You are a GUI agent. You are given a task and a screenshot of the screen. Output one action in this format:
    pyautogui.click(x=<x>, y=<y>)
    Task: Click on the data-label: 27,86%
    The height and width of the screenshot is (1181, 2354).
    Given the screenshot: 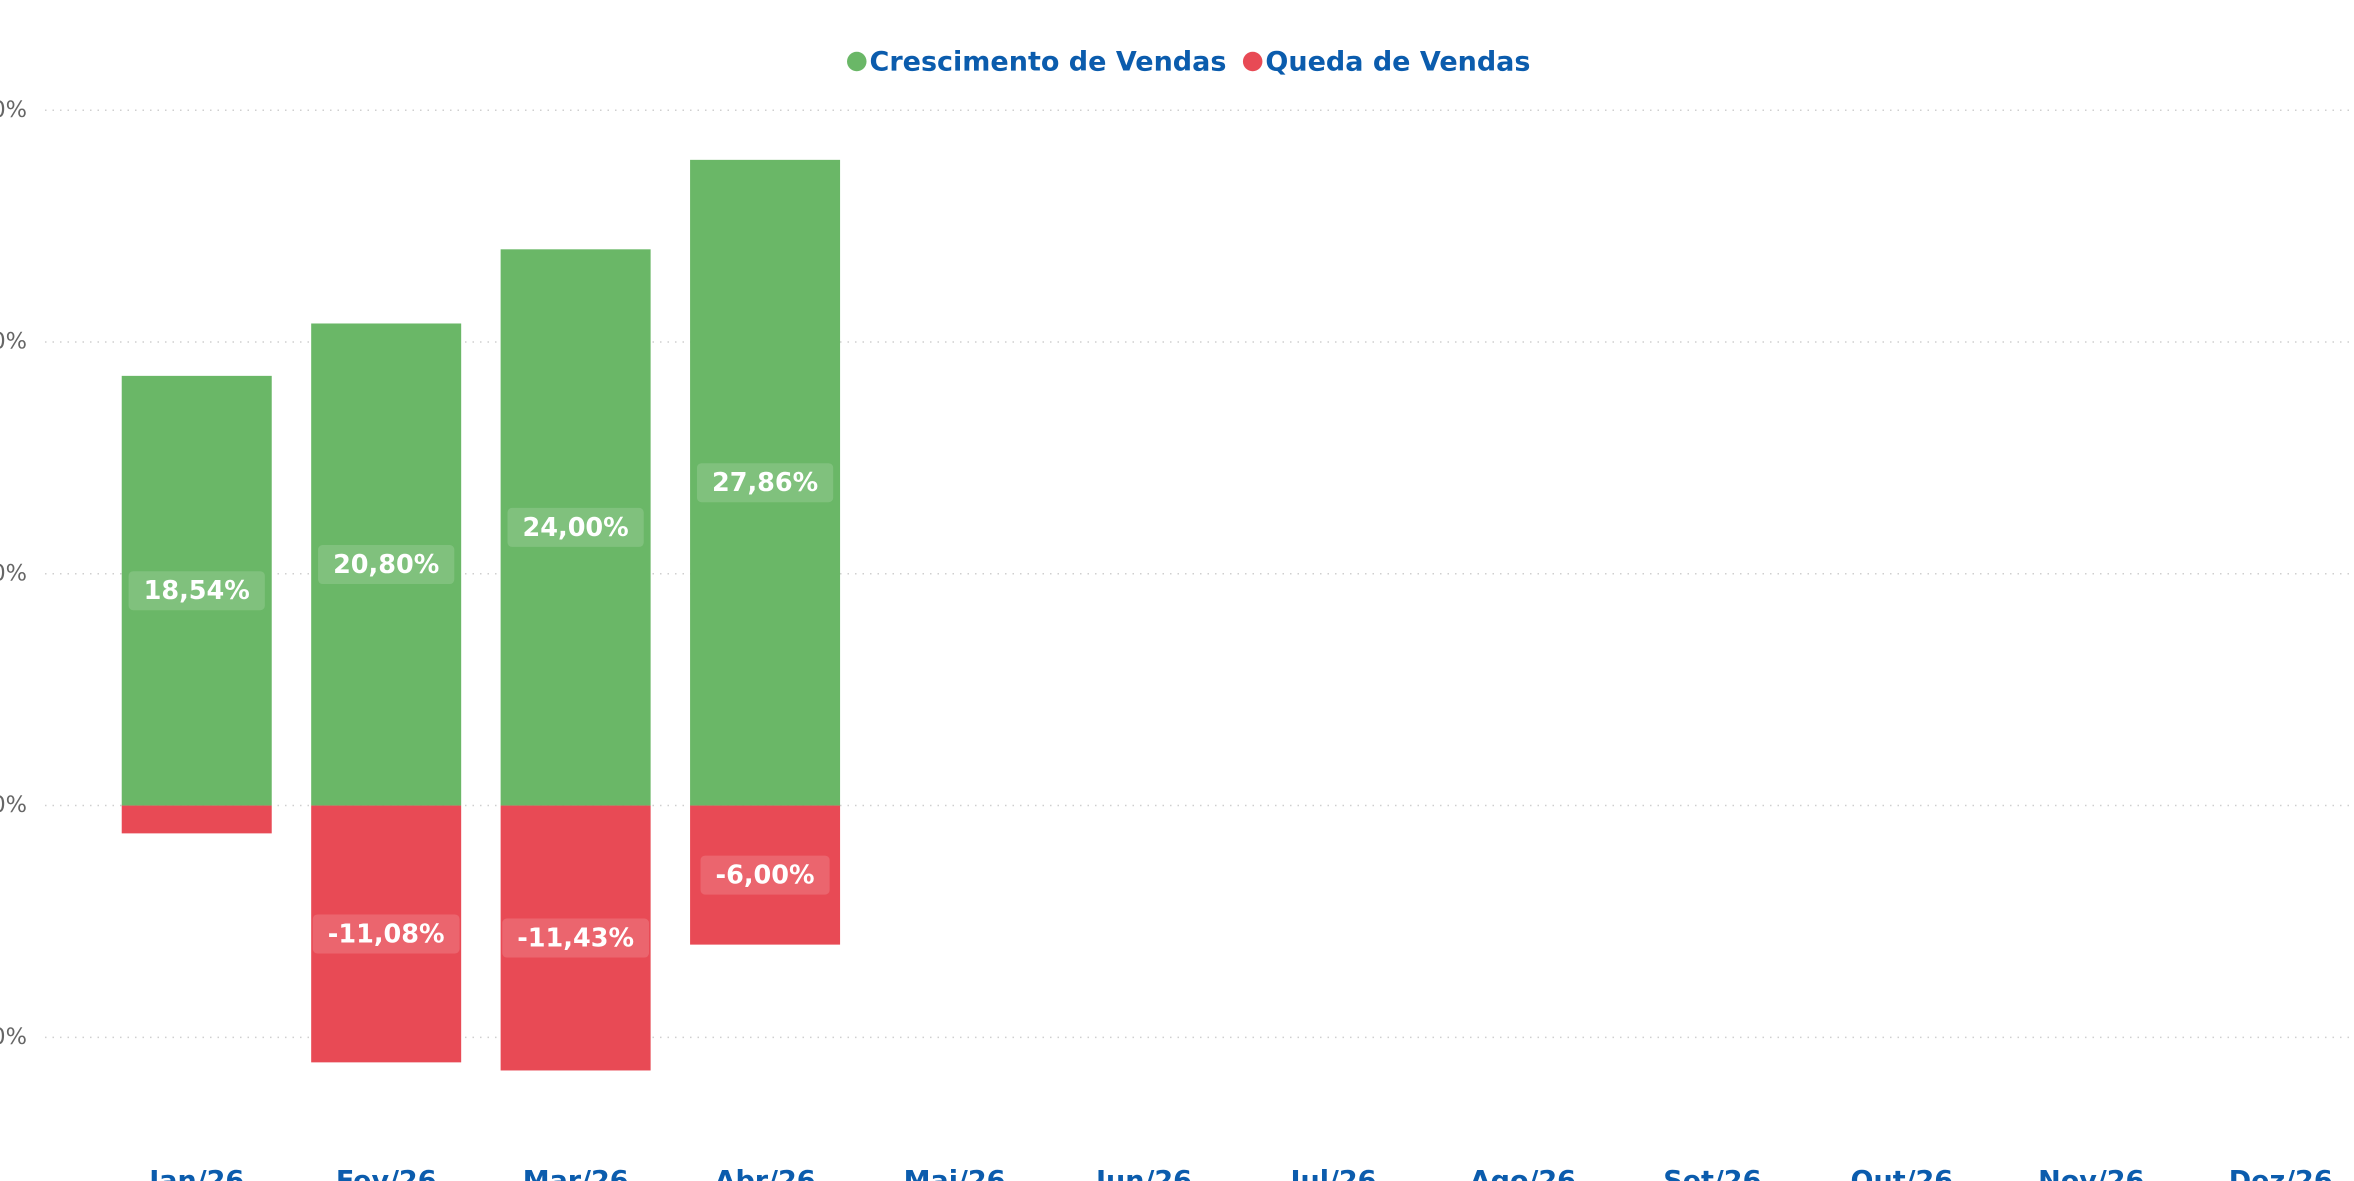 What is the action you would take?
    pyautogui.click(x=765, y=483)
    